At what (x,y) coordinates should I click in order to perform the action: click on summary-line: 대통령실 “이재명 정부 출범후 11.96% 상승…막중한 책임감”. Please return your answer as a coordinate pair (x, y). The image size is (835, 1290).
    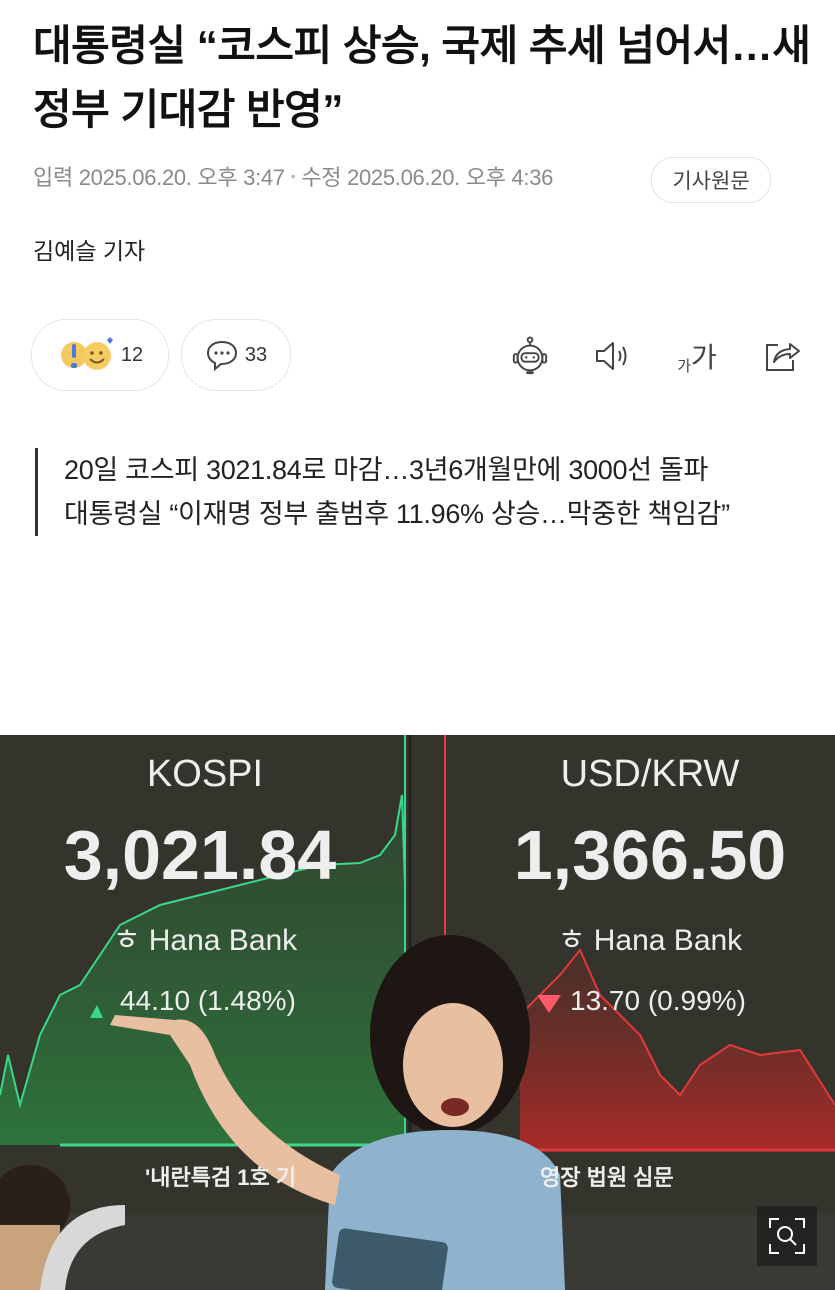
    Looking at the image, I should click on (397, 514).